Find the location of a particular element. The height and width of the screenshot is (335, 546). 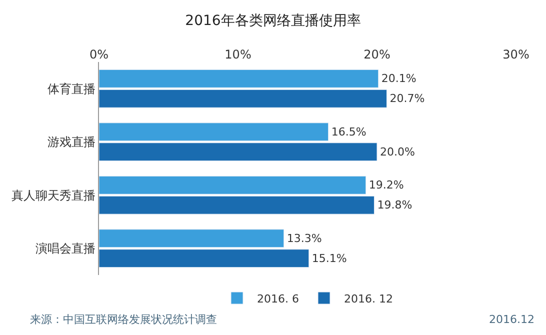

x-tick-label: 10% is located at coordinates (238, 55).